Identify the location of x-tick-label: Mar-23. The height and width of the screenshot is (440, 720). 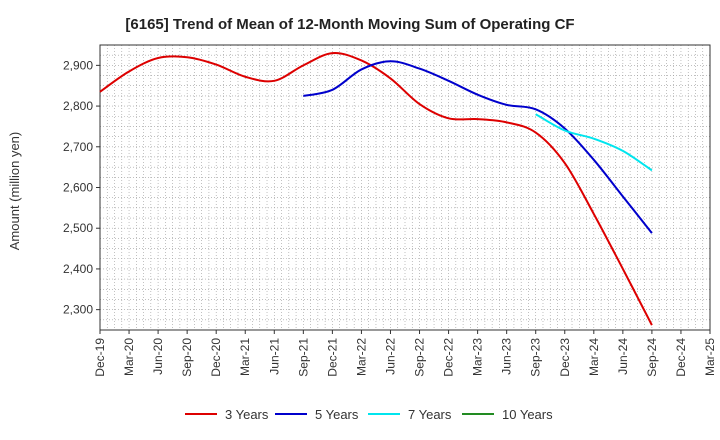
(478, 357).